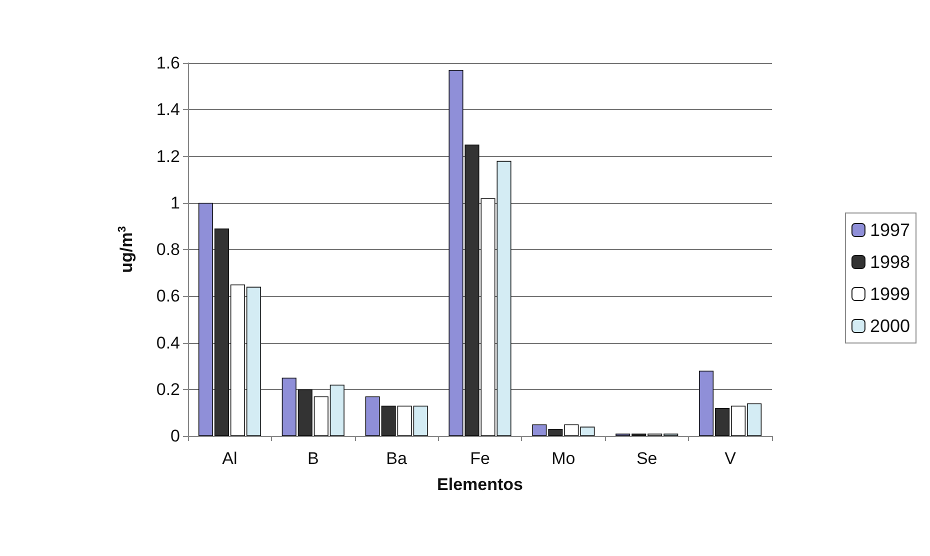 The image size is (930, 556). What do you see at coordinates (730, 458) in the screenshot?
I see `x-tick-label: V` at bounding box center [730, 458].